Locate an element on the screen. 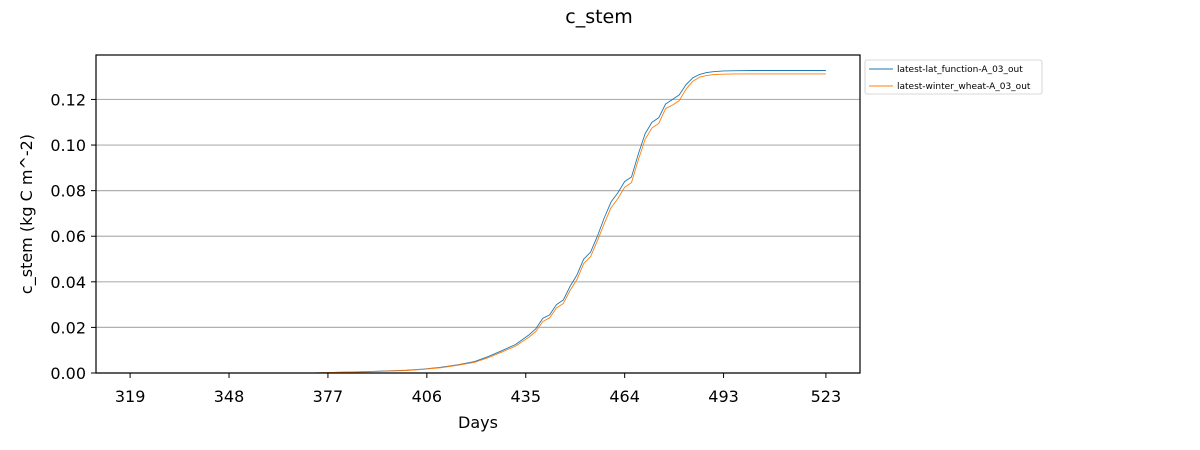  x-tick-label: 464 is located at coordinates (624, 396).